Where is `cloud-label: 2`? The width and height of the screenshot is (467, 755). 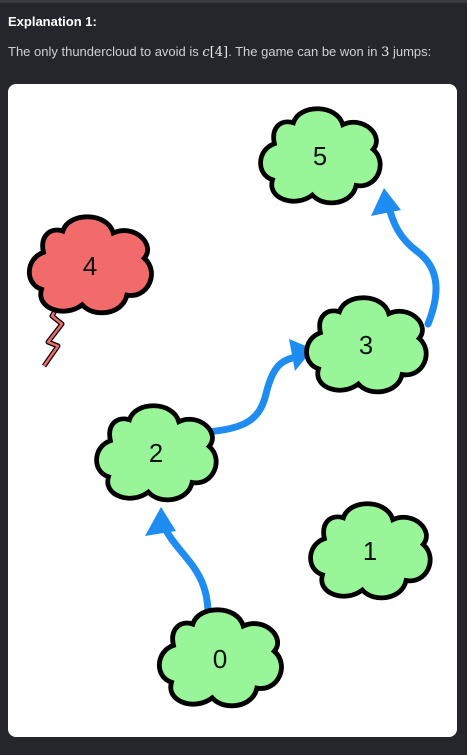 cloud-label: 2 is located at coordinates (156, 454).